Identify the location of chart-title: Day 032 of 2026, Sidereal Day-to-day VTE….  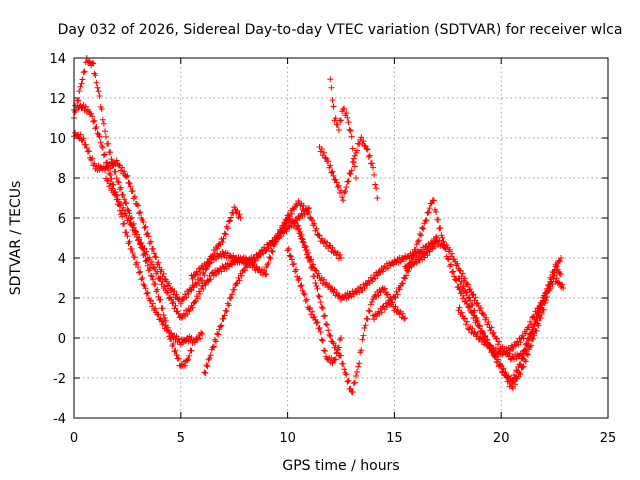
(340, 30).